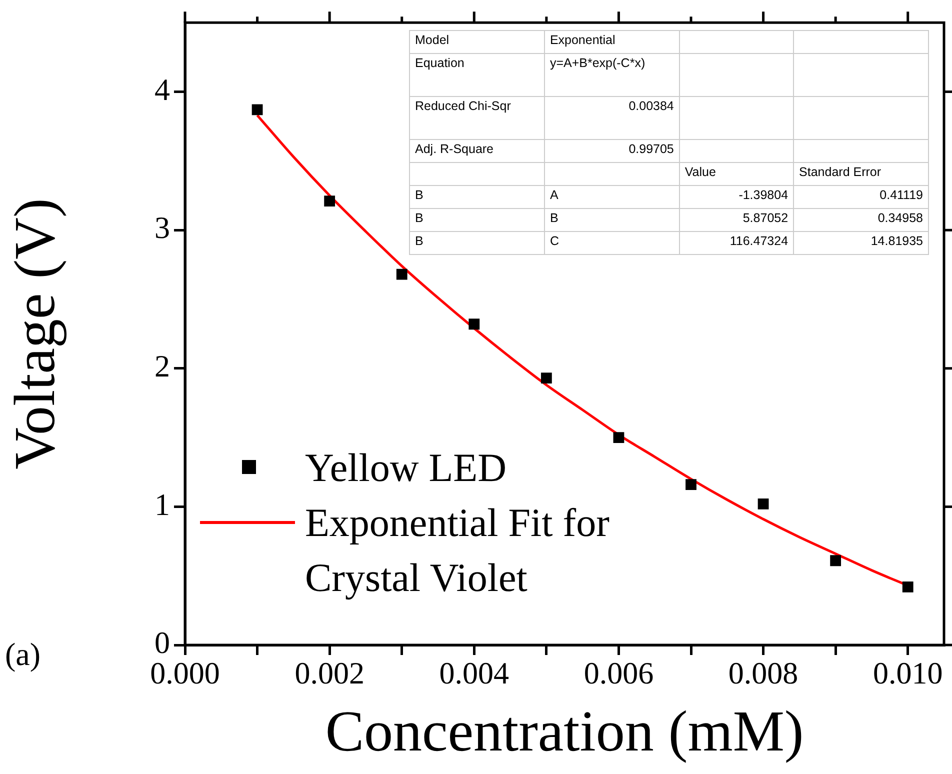 This screenshot has height=774, width=952. What do you see at coordinates (861, 220) in the screenshot?
I see `annotation: 0.34958` at bounding box center [861, 220].